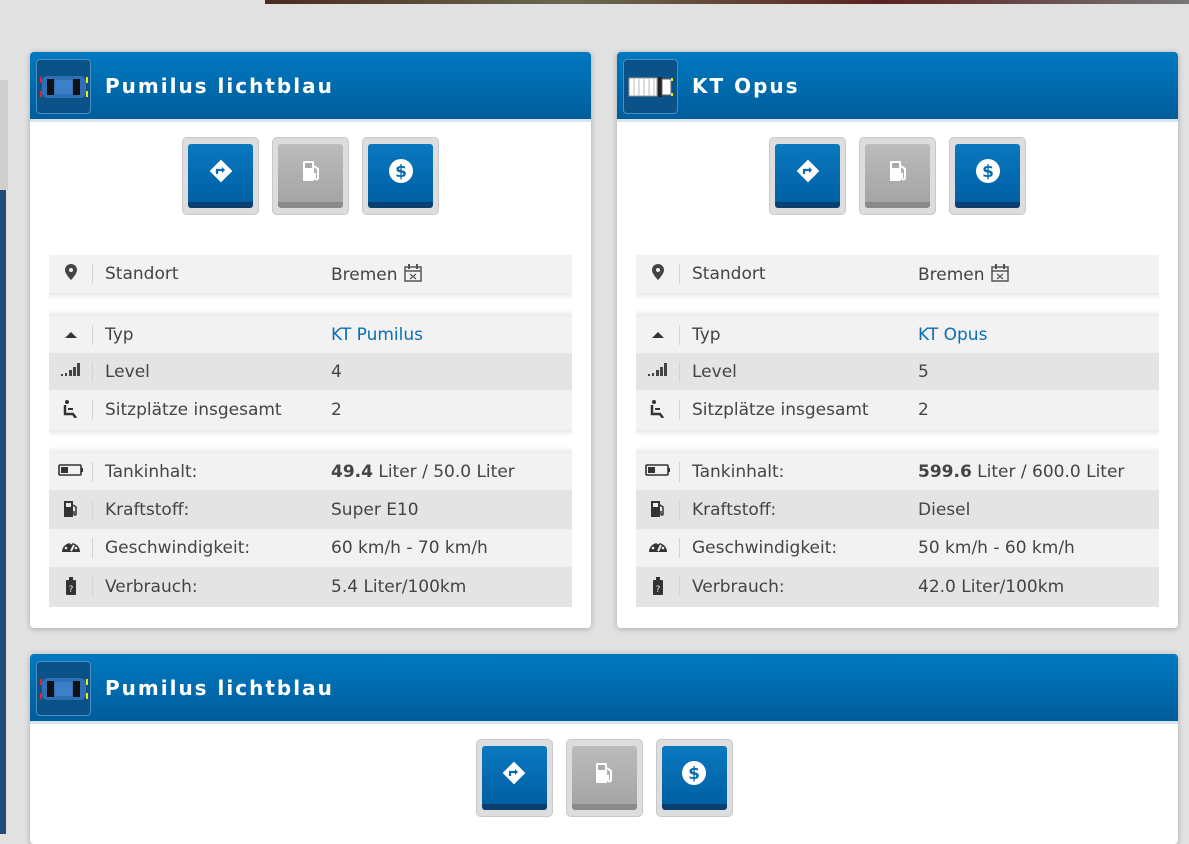 This screenshot has height=844, width=1189. Describe the element at coordinates (746, 86) in the screenshot. I see `vehicle-title: KT Opus` at that location.